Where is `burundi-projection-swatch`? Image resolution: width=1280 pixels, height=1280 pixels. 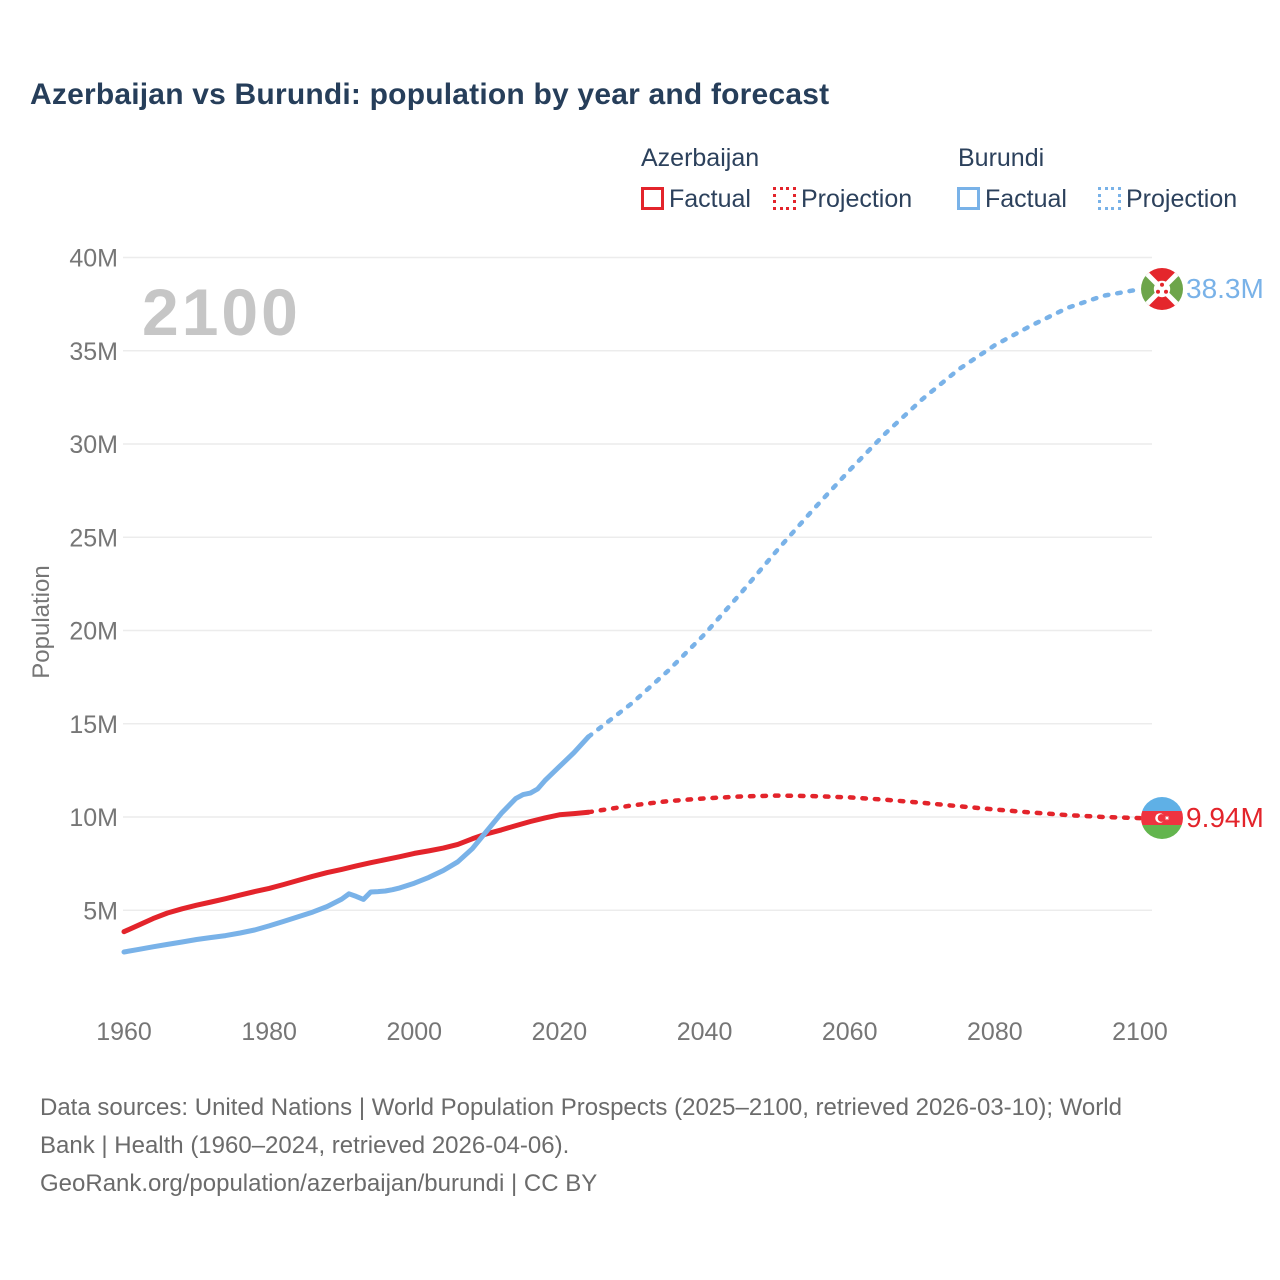 burundi-projection-swatch is located at coordinates (1109, 198).